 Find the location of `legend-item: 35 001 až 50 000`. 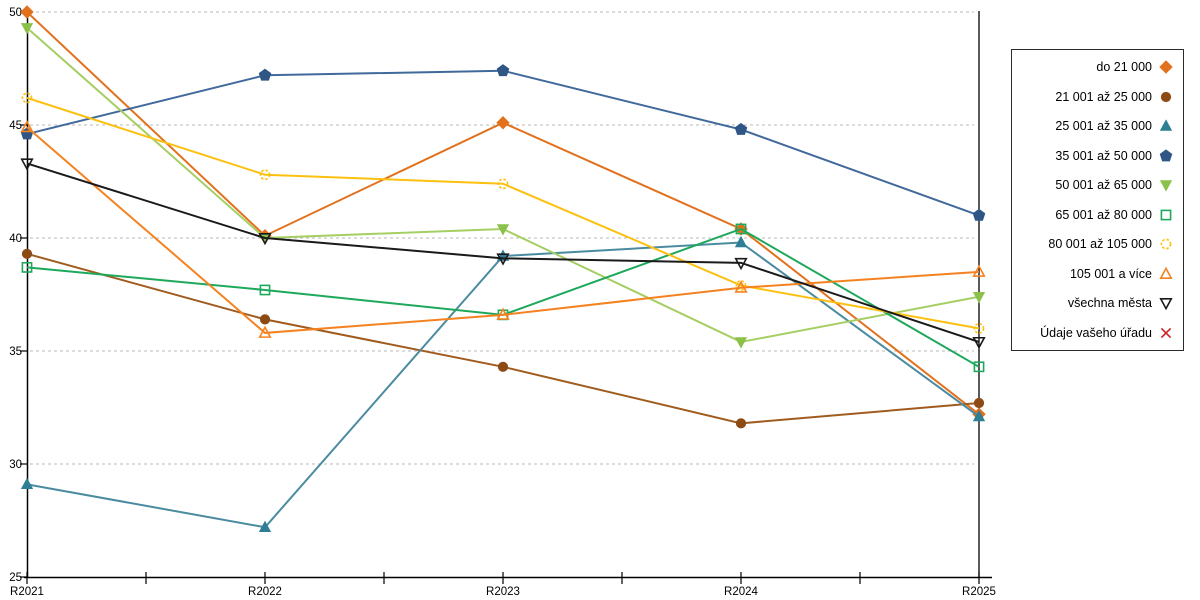

legend-item: 35 001 až 50 000 is located at coordinates (1097, 156).